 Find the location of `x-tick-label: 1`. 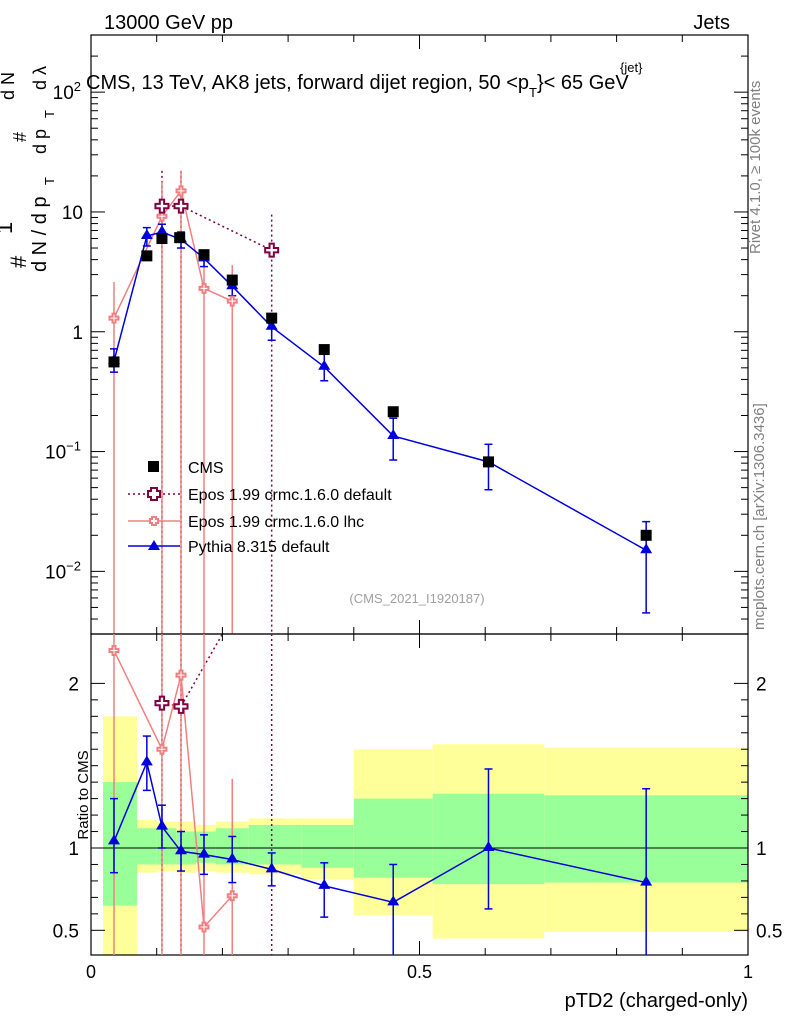

x-tick-label: 1 is located at coordinates (748, 972).